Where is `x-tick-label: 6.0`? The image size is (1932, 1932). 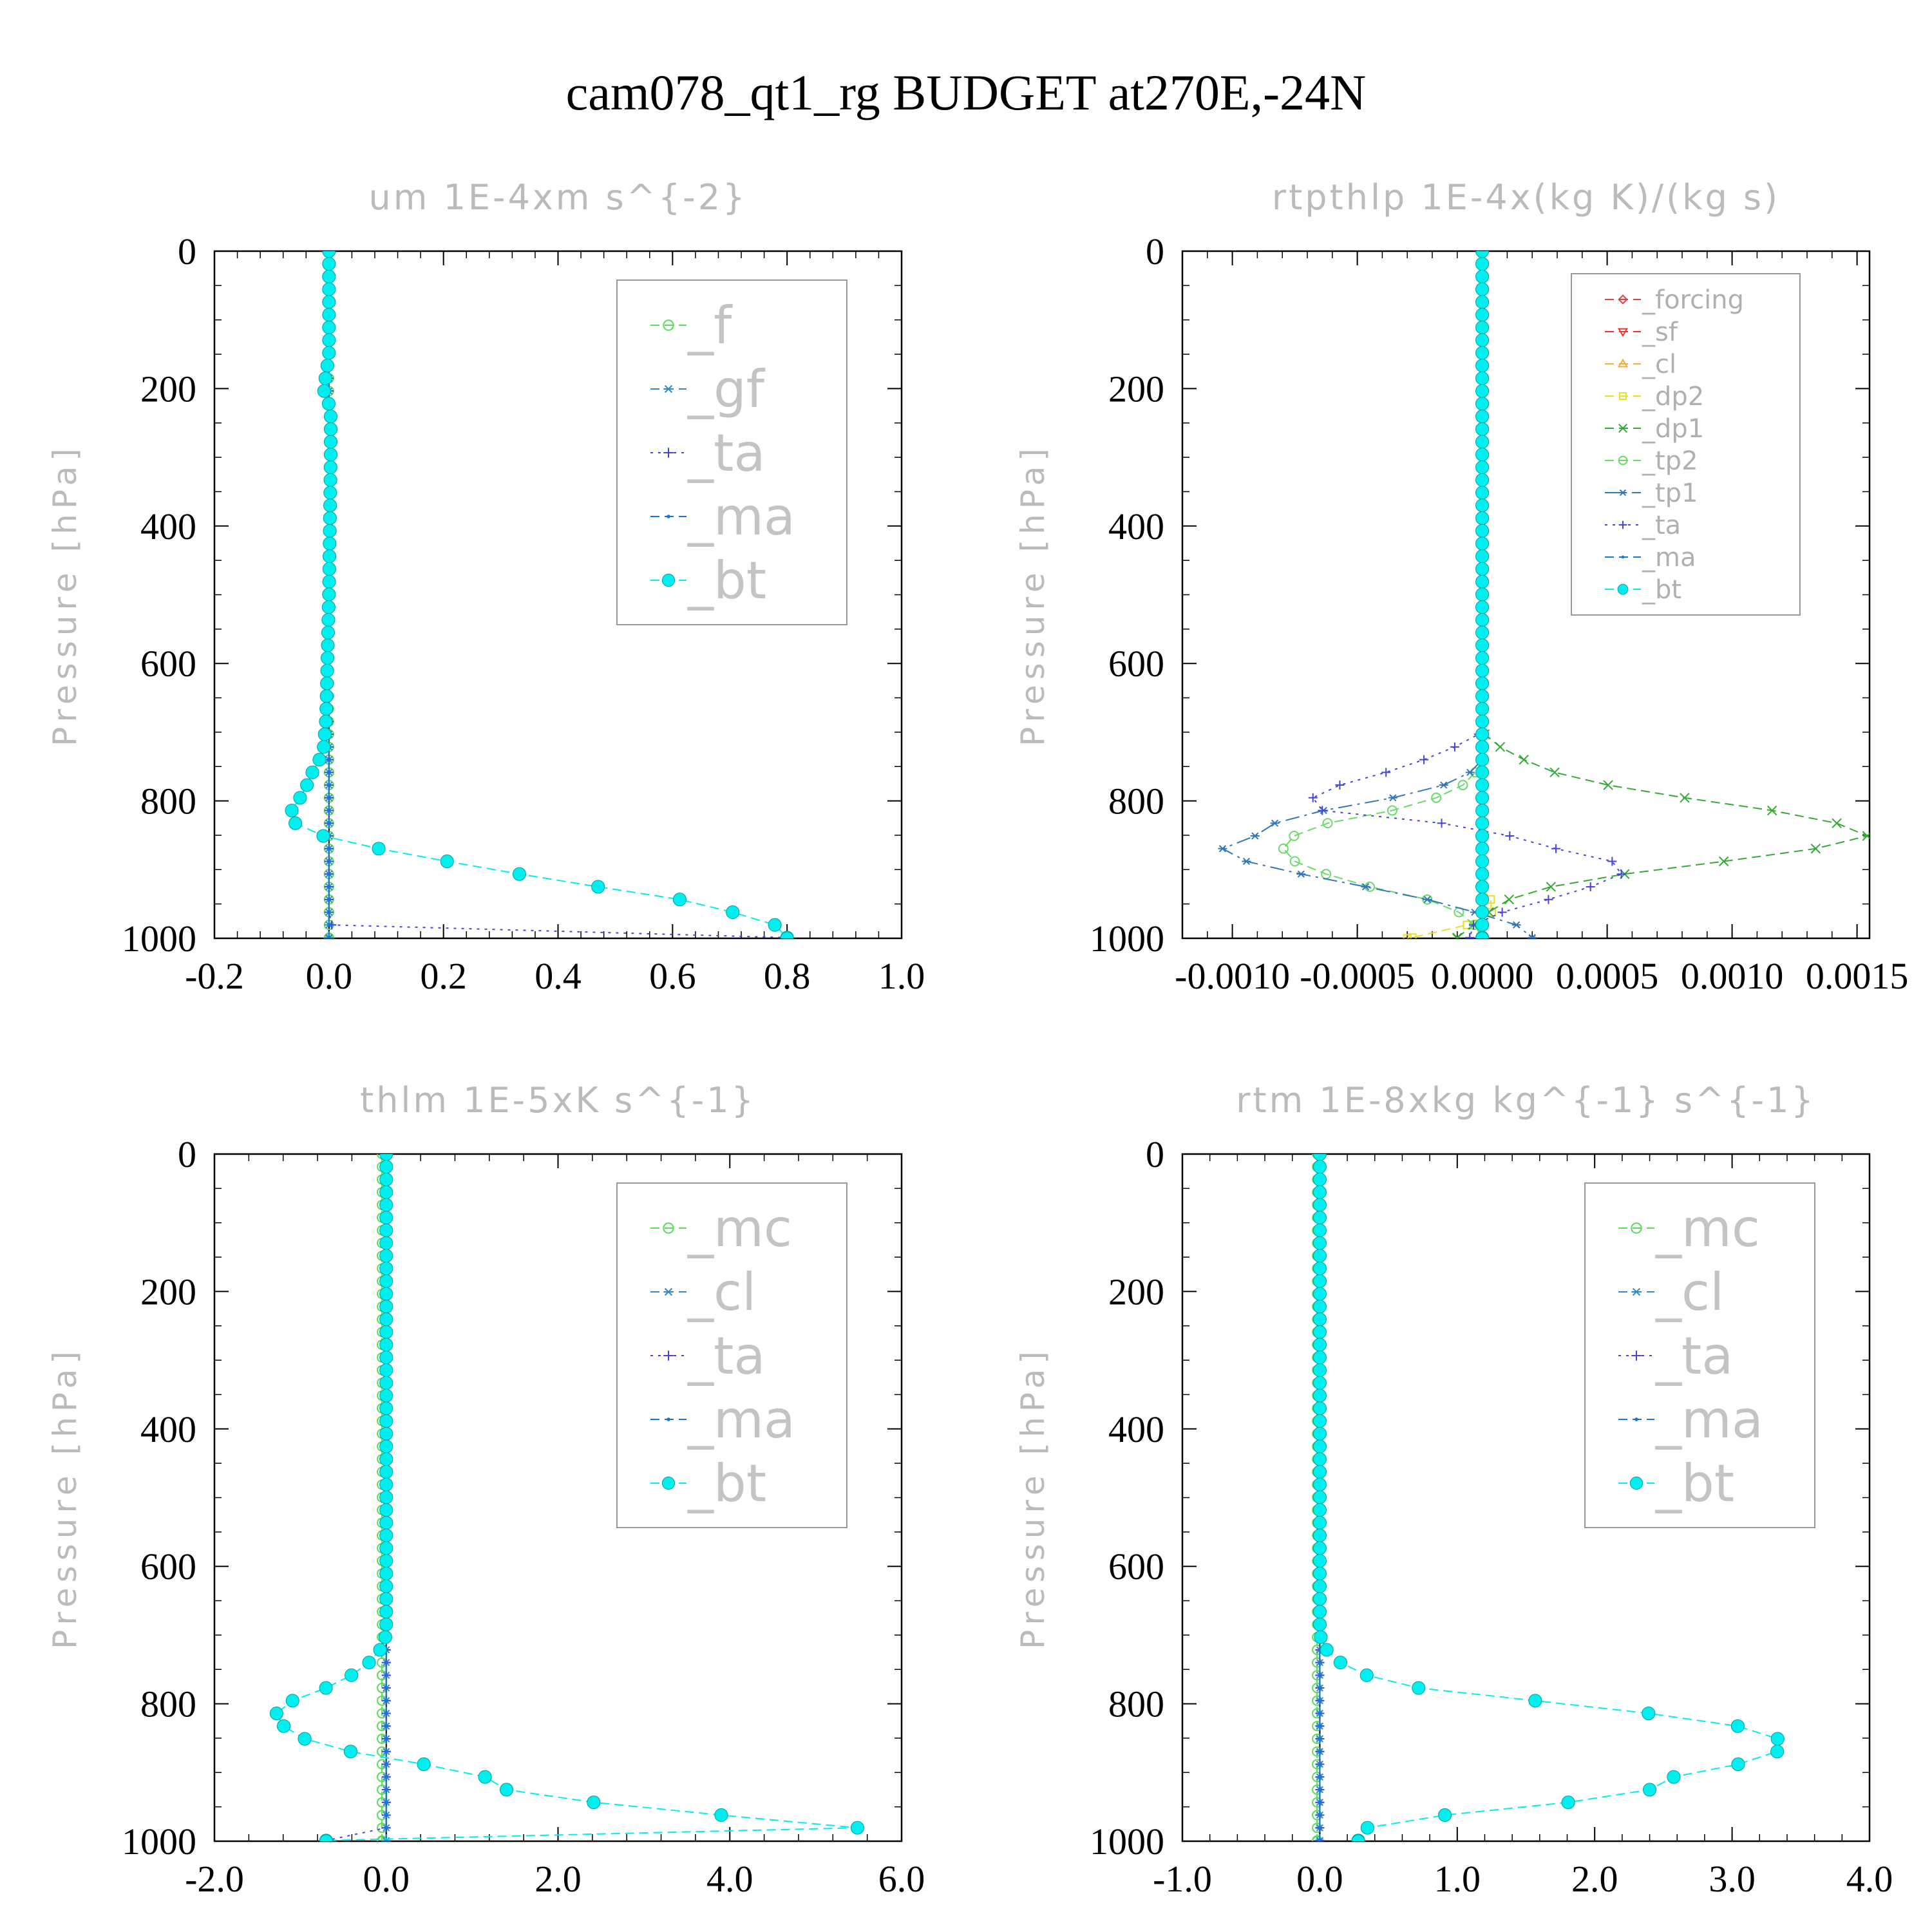 x-tick-label: 6.0 is located at coordinates (902, 1879).